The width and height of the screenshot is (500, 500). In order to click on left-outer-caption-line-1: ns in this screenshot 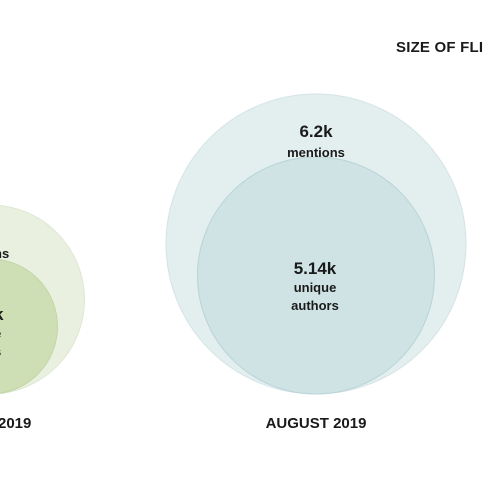, I will do `click(4, 253)`.